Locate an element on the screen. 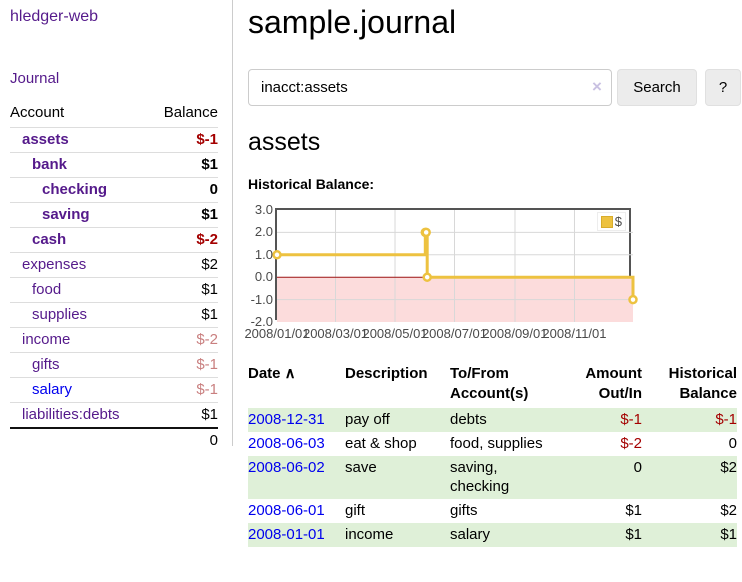  account-row: saving $1 is located at coordinates (114, 215).